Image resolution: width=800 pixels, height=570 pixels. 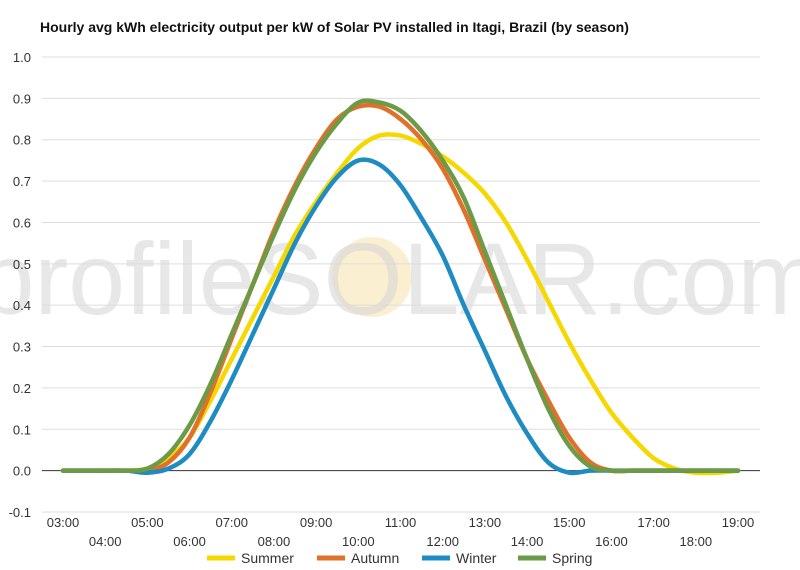 What do you see at coordinates (189, 541) in the screenshot?
I see `x-tick-label: 06:00` at bounding box center [189, 541].